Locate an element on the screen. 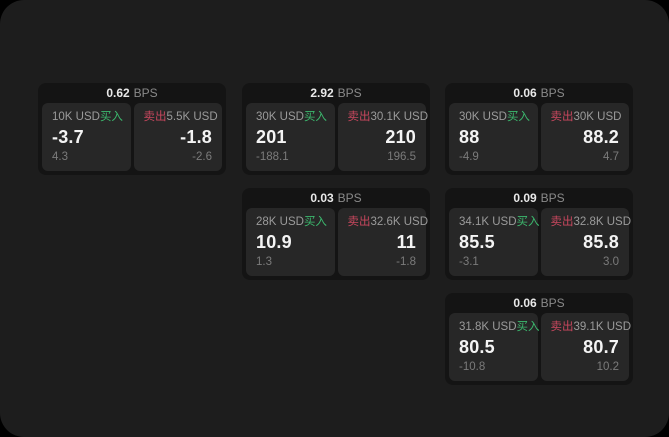 This screenshot has height=437, width=669. sell-delta: 3.0 is located at coordinates (611, 262).